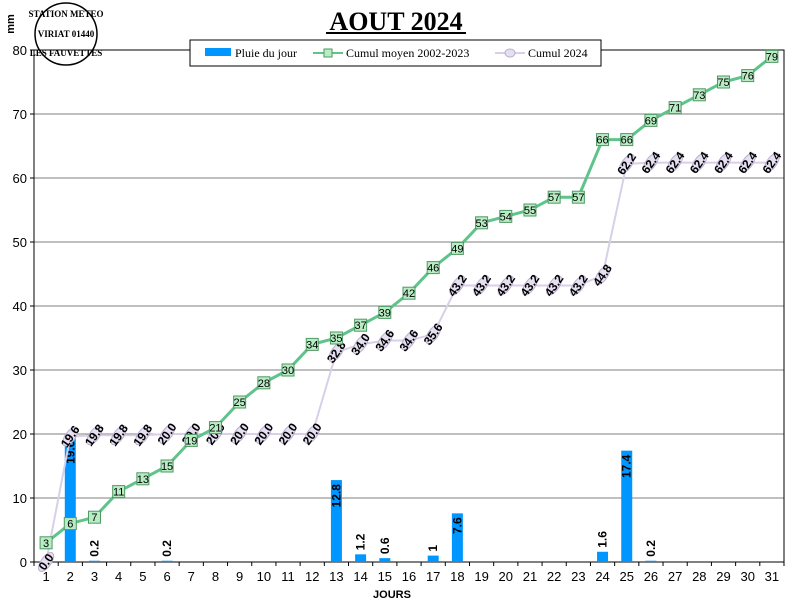 The width and height of the screenshot is (800, 606). I want to click on y-tick-label: 30, so click(20, 370).